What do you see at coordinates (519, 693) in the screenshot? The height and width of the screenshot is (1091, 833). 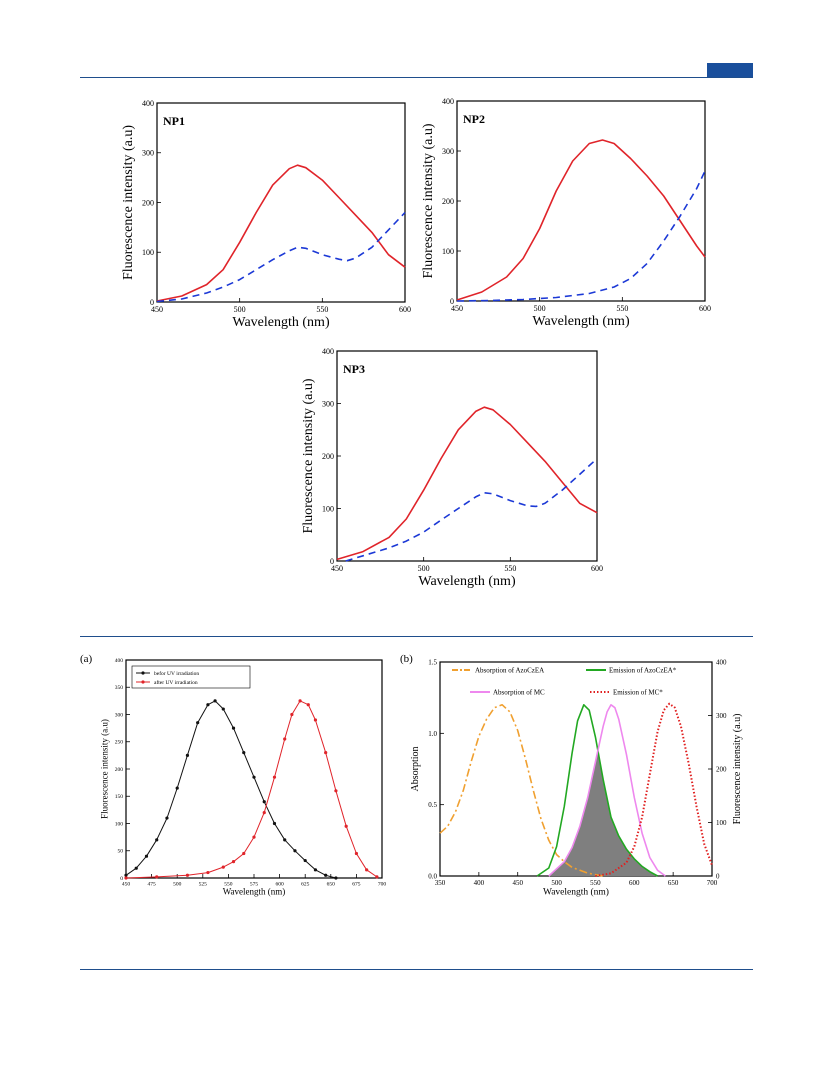 I see `legend-label: Absorption of MC` at bounding box center [519, 693].